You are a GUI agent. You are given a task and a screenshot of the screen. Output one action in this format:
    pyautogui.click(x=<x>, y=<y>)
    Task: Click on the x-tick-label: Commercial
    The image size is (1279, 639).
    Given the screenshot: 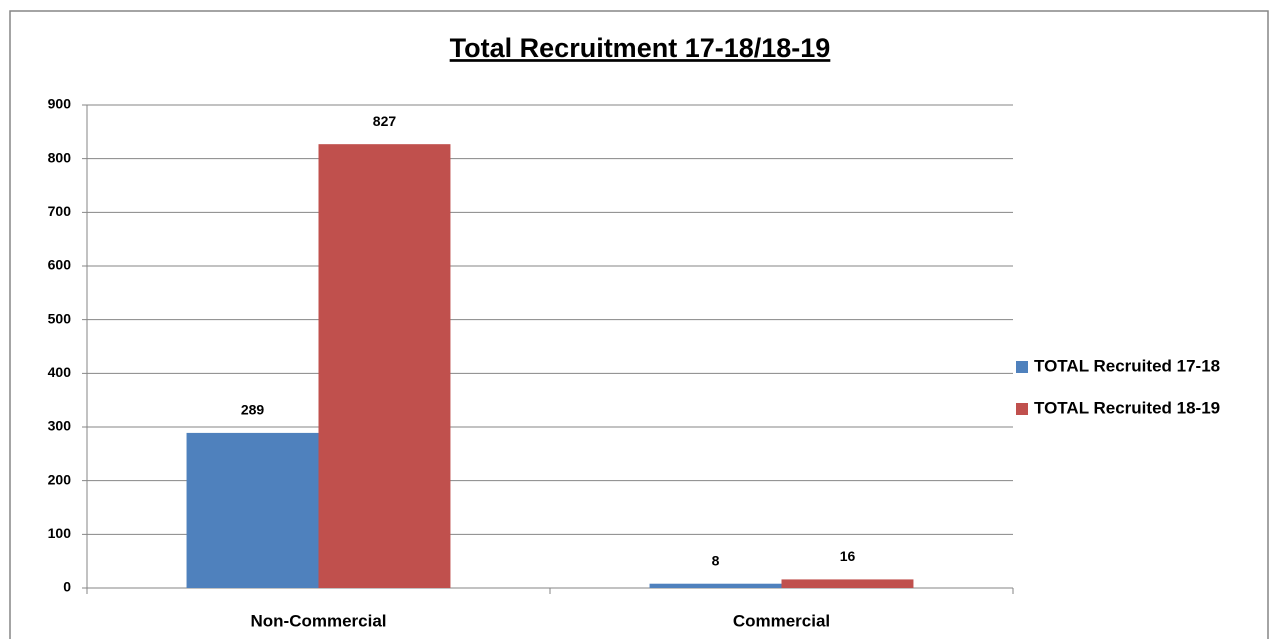 What is the action you would take?
    pyautogui.click(x=781, y=620)
    